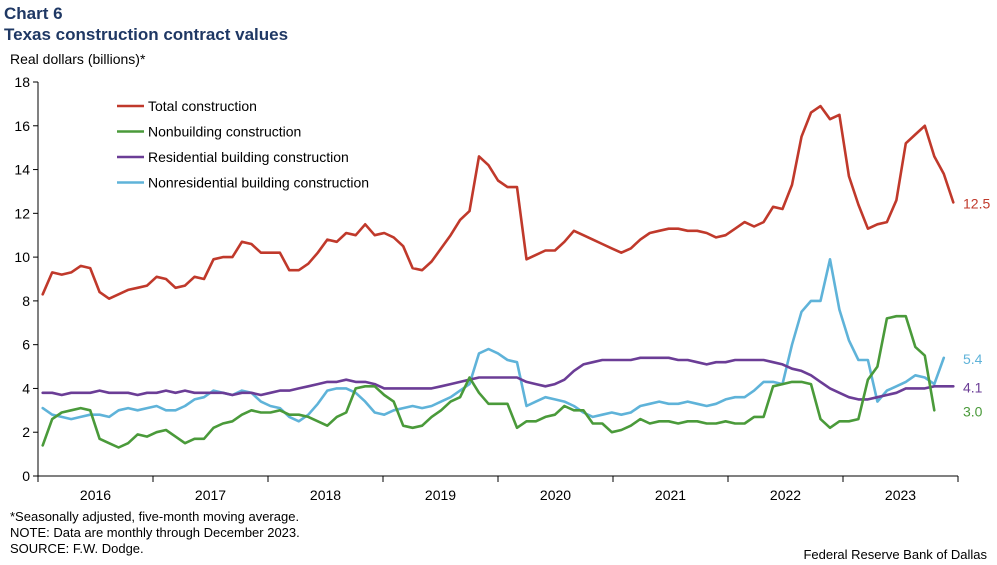  What do you see at coordinates (78, 59) in the screenshot?
I see `y-axis-label: Real dollars (billions)*` at bounding box center [78, 59].